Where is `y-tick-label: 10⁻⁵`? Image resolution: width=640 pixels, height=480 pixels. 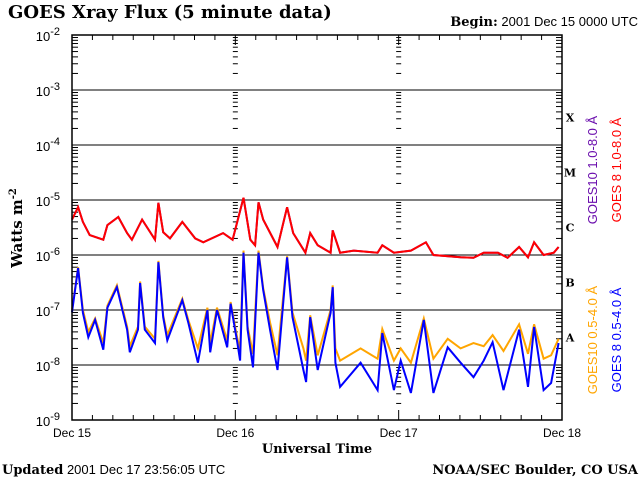
y-tick-label: 10⁻⁵ is located at coordinates (48, 200).